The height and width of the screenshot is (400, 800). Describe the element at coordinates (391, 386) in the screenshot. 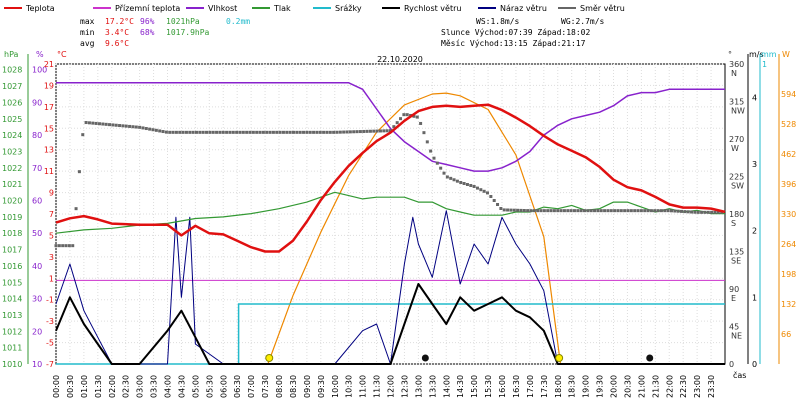

I see `tick-time: 12:00` at that location.